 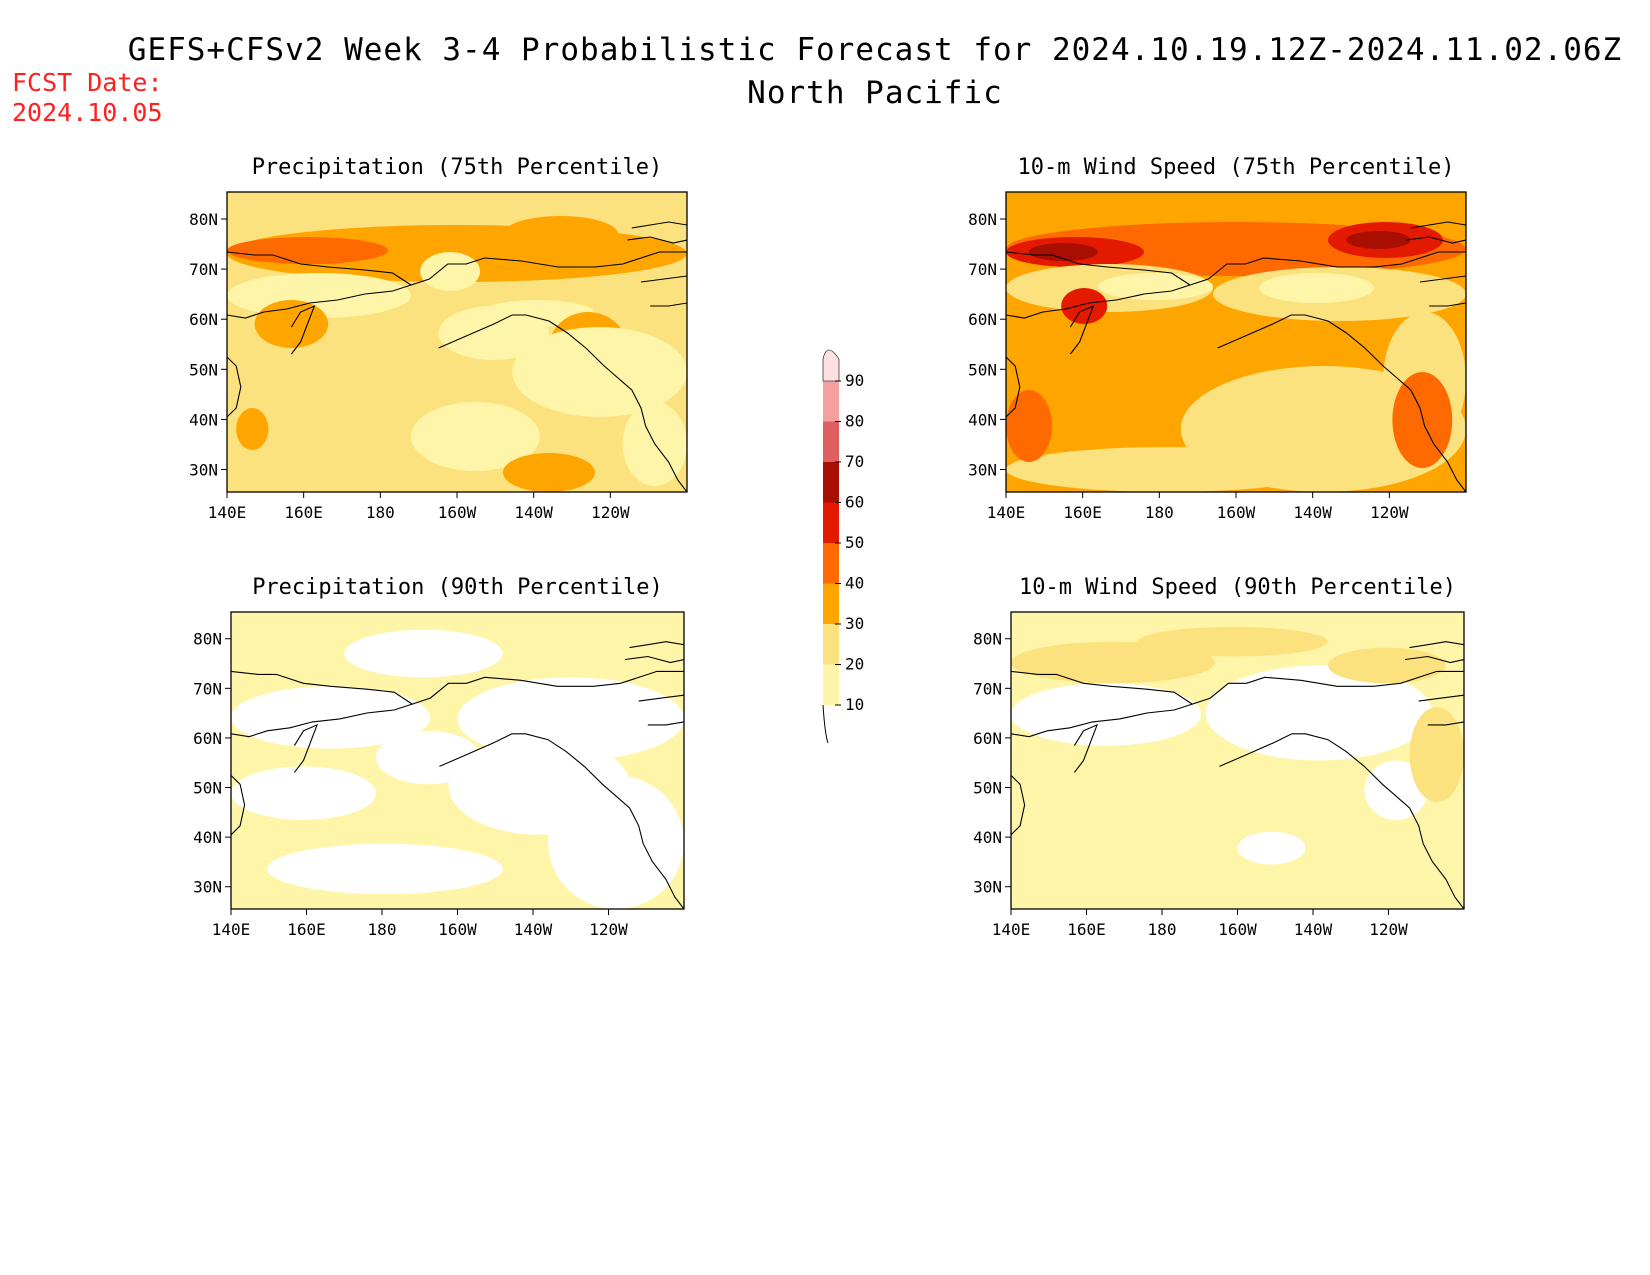 What do you see at coordinates (457, 587) in the screenshot?
I see `panel-title: Precipitation (90th Percentile)` at bounding box center [457, 587].